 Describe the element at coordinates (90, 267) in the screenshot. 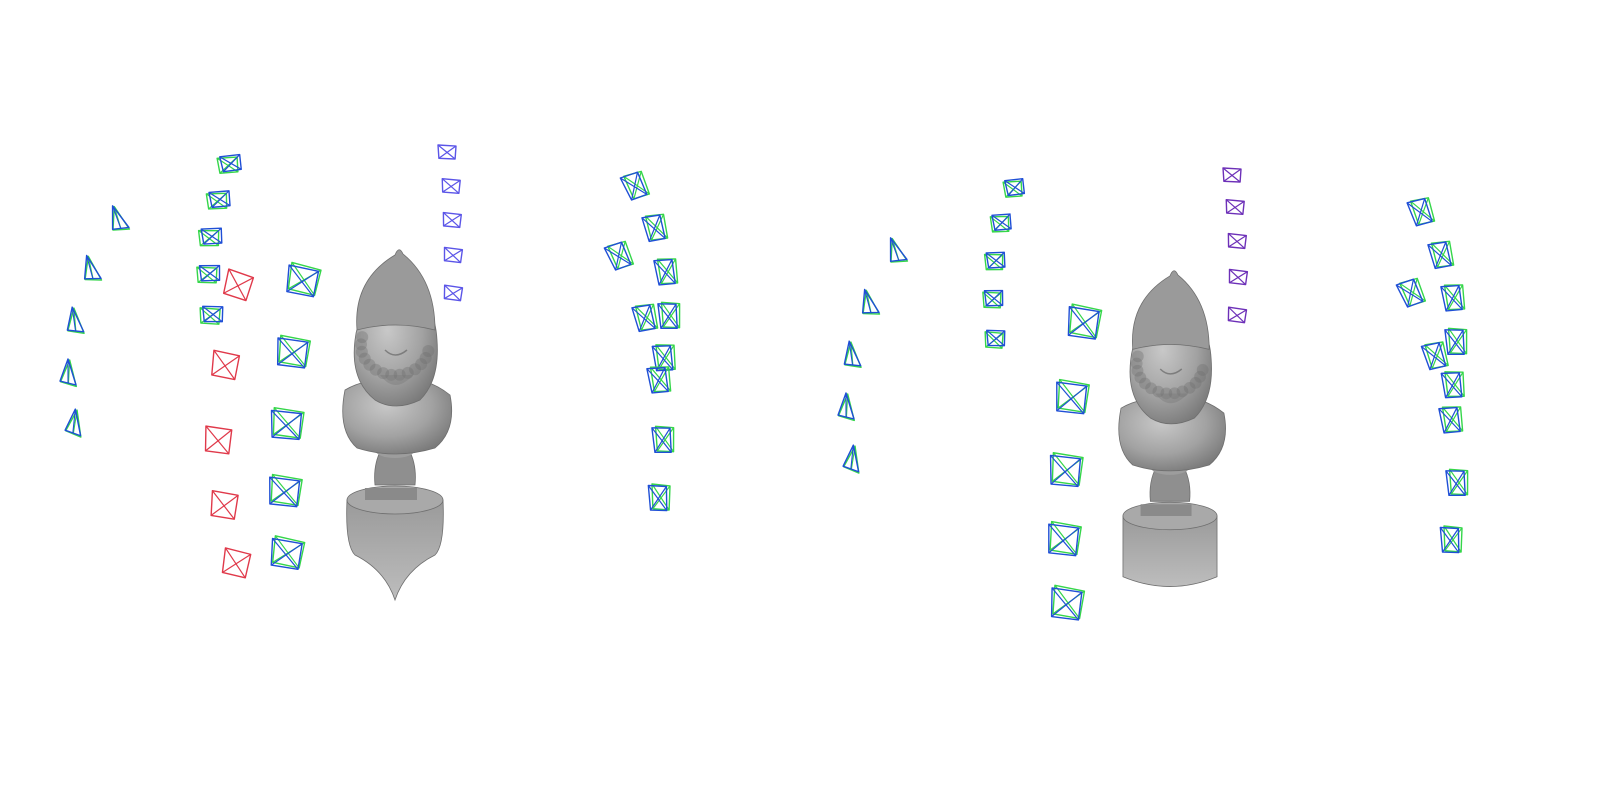

I see `left-arc-camera-2-est` at that location.